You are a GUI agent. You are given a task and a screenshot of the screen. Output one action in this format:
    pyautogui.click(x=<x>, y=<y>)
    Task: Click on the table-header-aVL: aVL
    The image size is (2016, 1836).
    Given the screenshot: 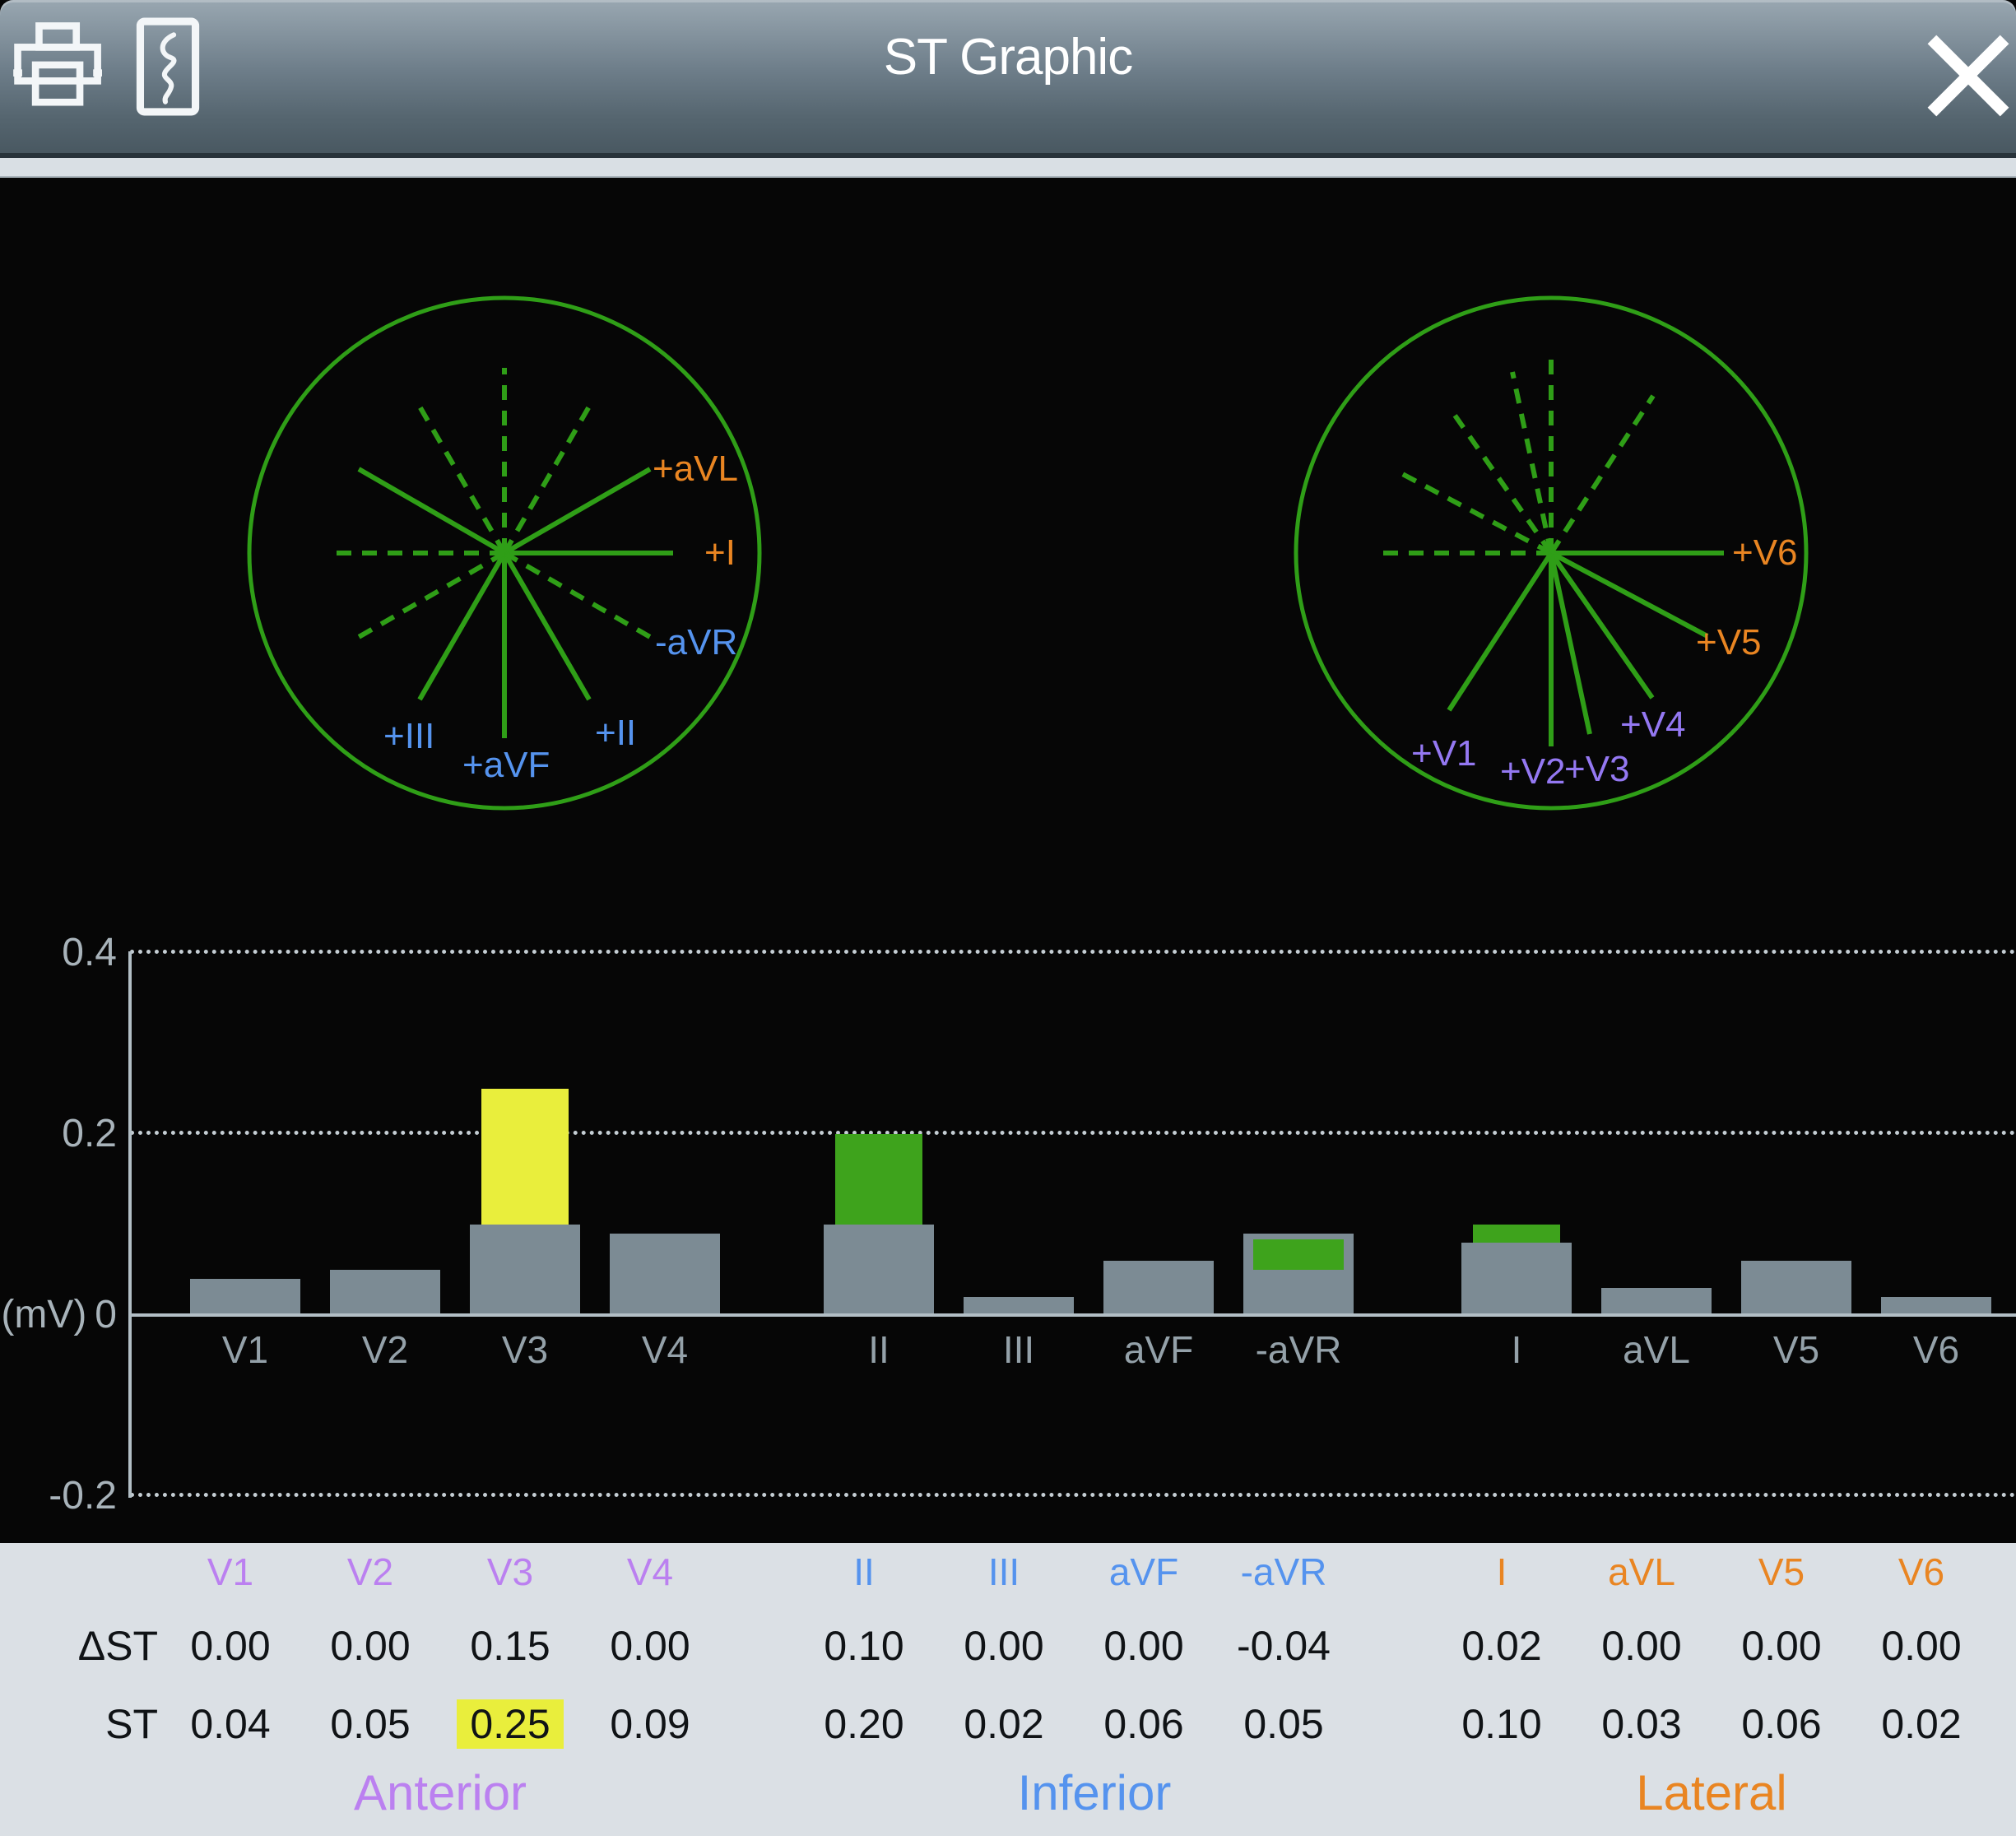 What is the action you would take?
    pyautogui.click(x=1641, y=1571)
    